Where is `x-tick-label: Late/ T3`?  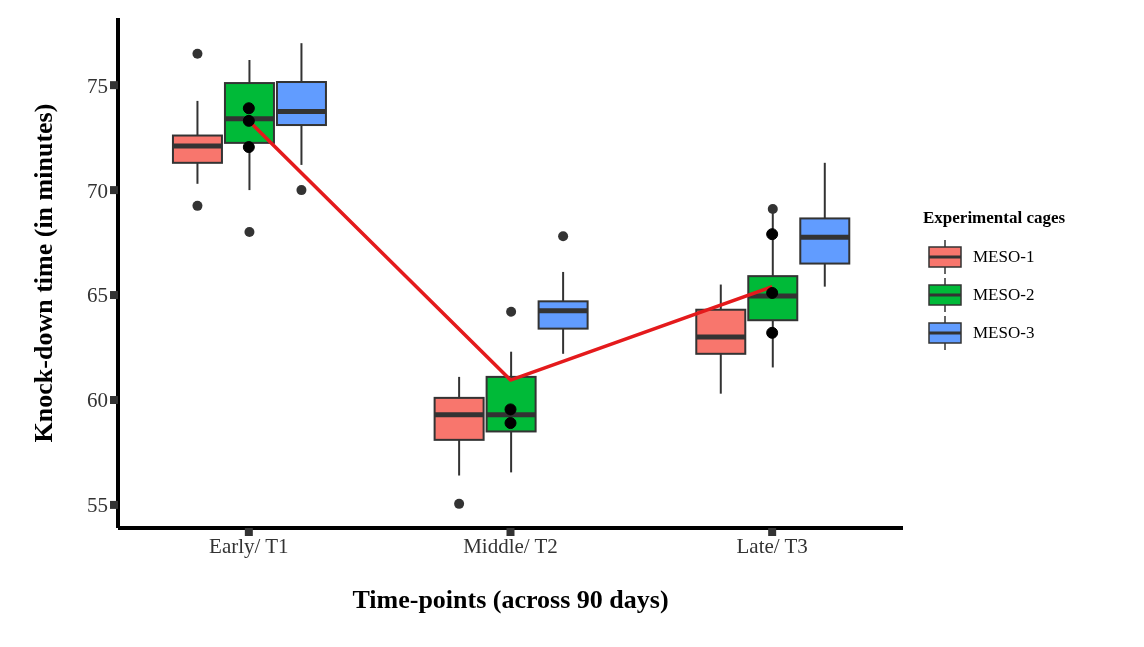 x-tick-label: Late/ T3 is located at coordinates (772, 545).